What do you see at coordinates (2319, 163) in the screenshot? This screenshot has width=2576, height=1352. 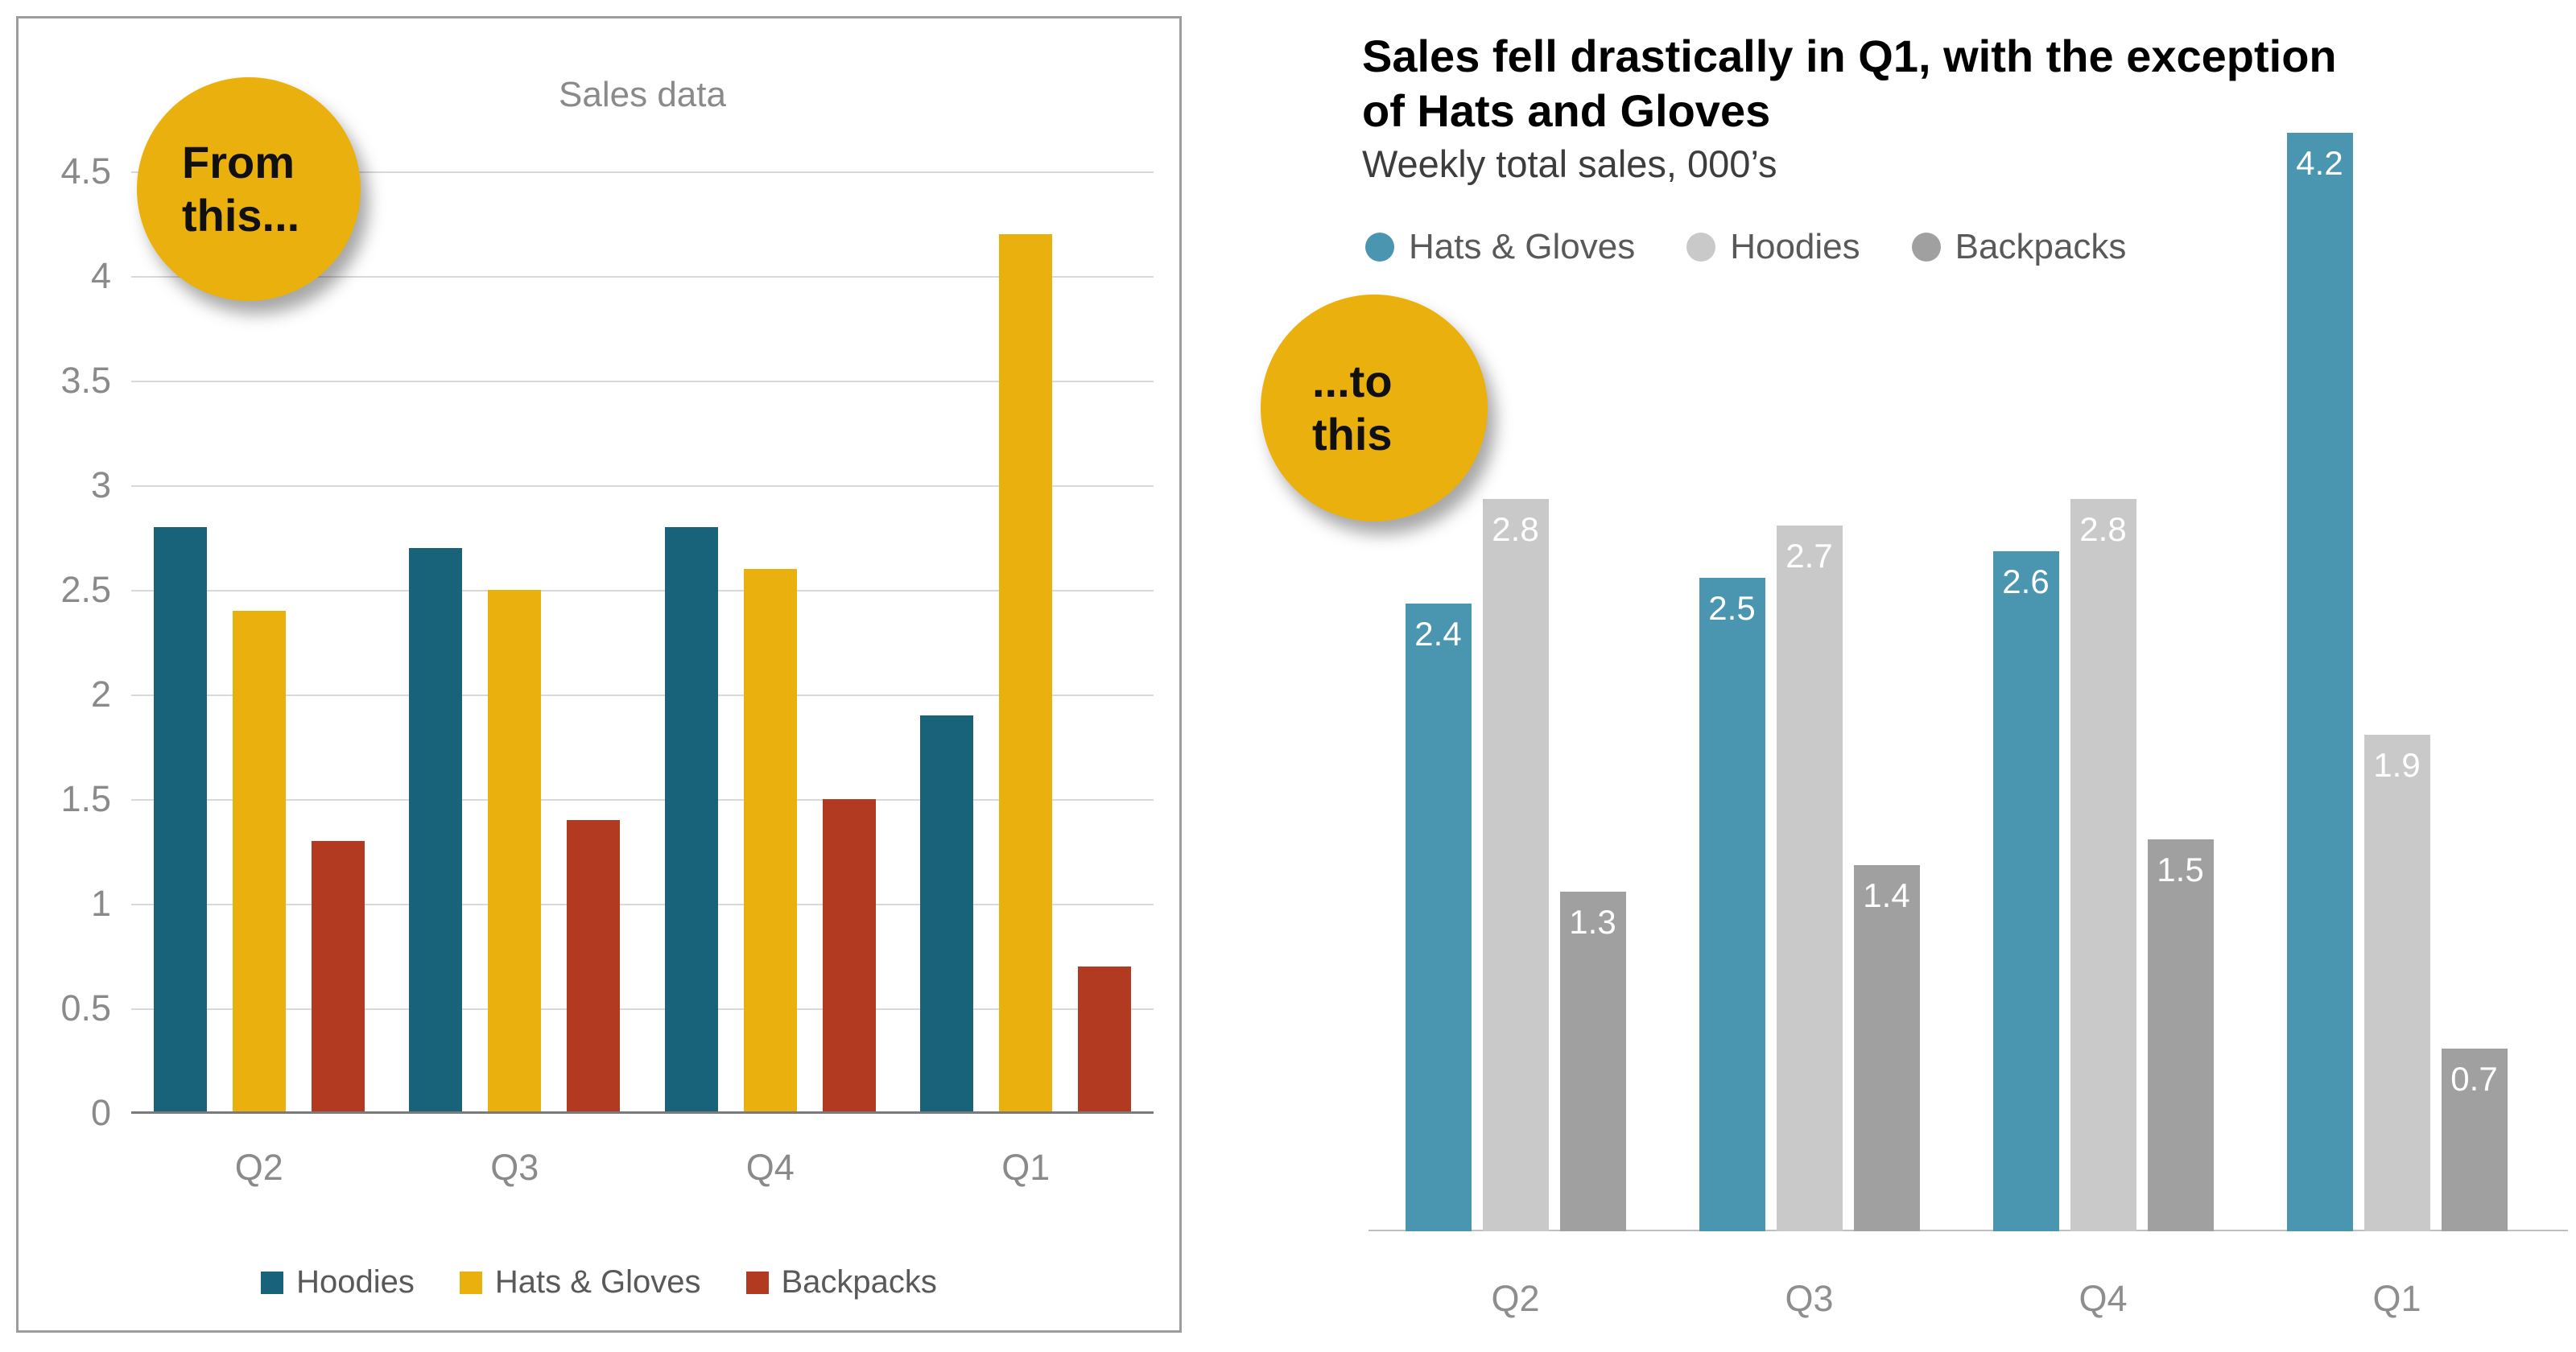 I see `bar-value-label: 4.2` at bounding box center [2319, 163].